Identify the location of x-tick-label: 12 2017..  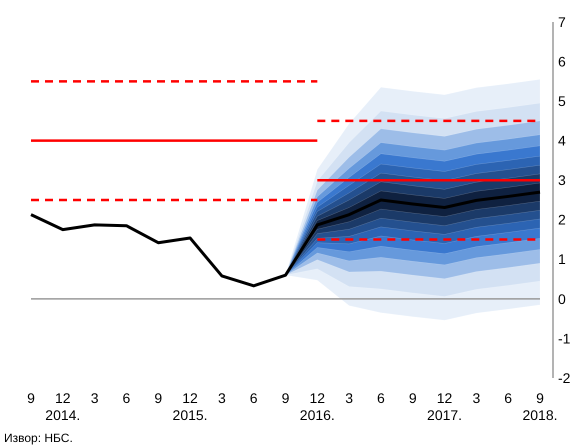
(444, 406).